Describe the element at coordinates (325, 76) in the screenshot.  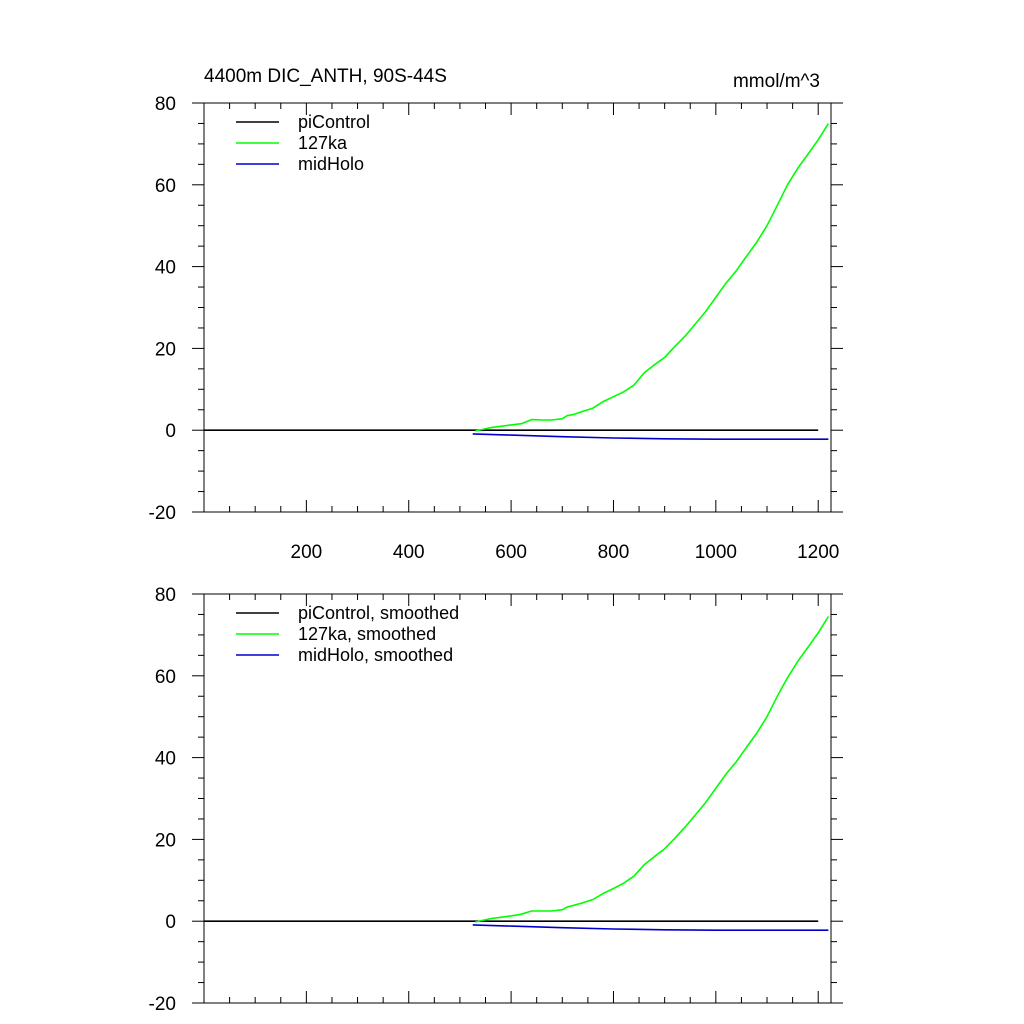
I see `chart-title: 4400m DIC_ANTH, 90S-44S` at that location.